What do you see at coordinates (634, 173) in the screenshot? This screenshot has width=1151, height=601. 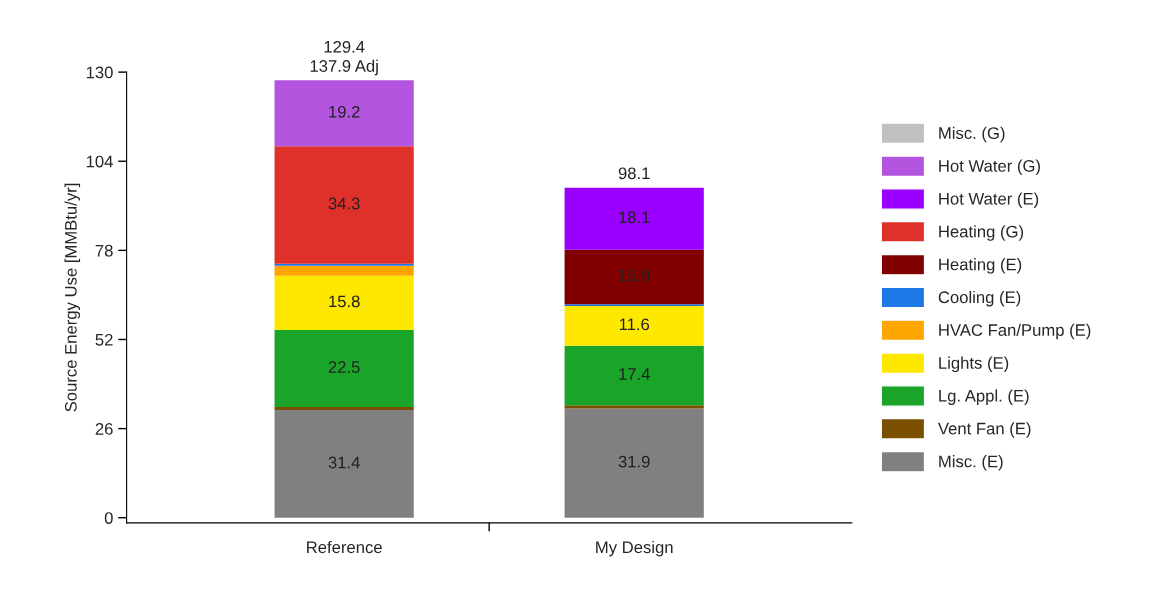 I see `annotation: 98.1` at bounding box center [634, 173].